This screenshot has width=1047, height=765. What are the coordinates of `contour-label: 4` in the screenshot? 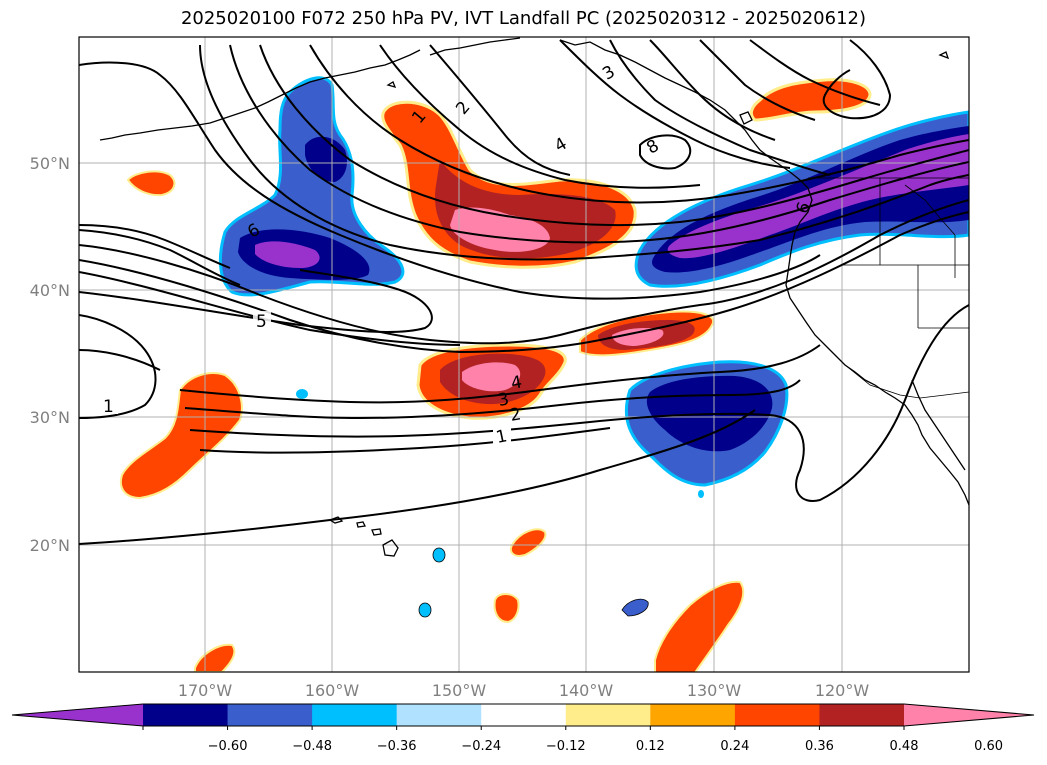 It's located at (517, 383).